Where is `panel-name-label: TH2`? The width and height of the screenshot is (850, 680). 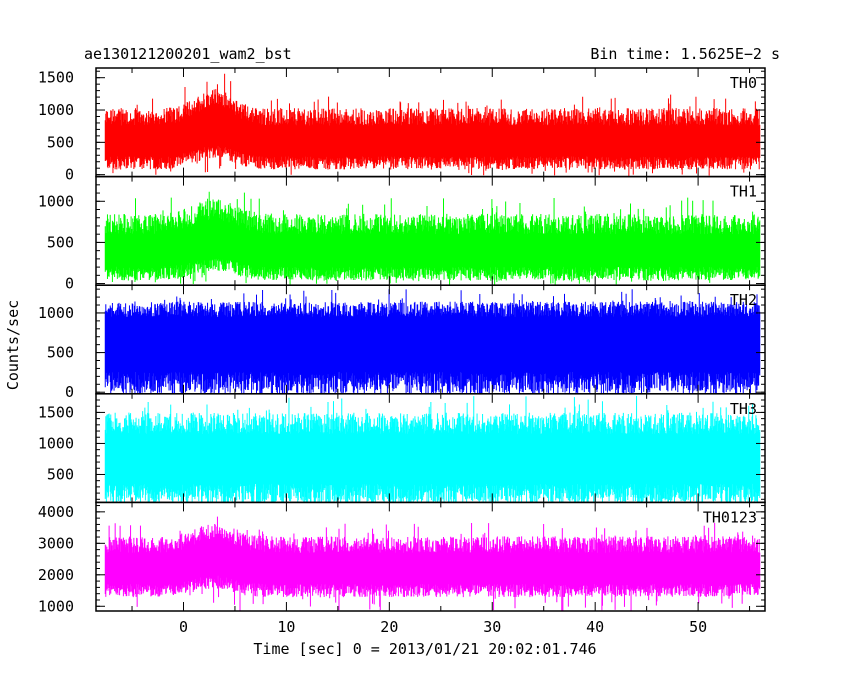
panel-name-label: TH2 is located at coordinates (743, 300).